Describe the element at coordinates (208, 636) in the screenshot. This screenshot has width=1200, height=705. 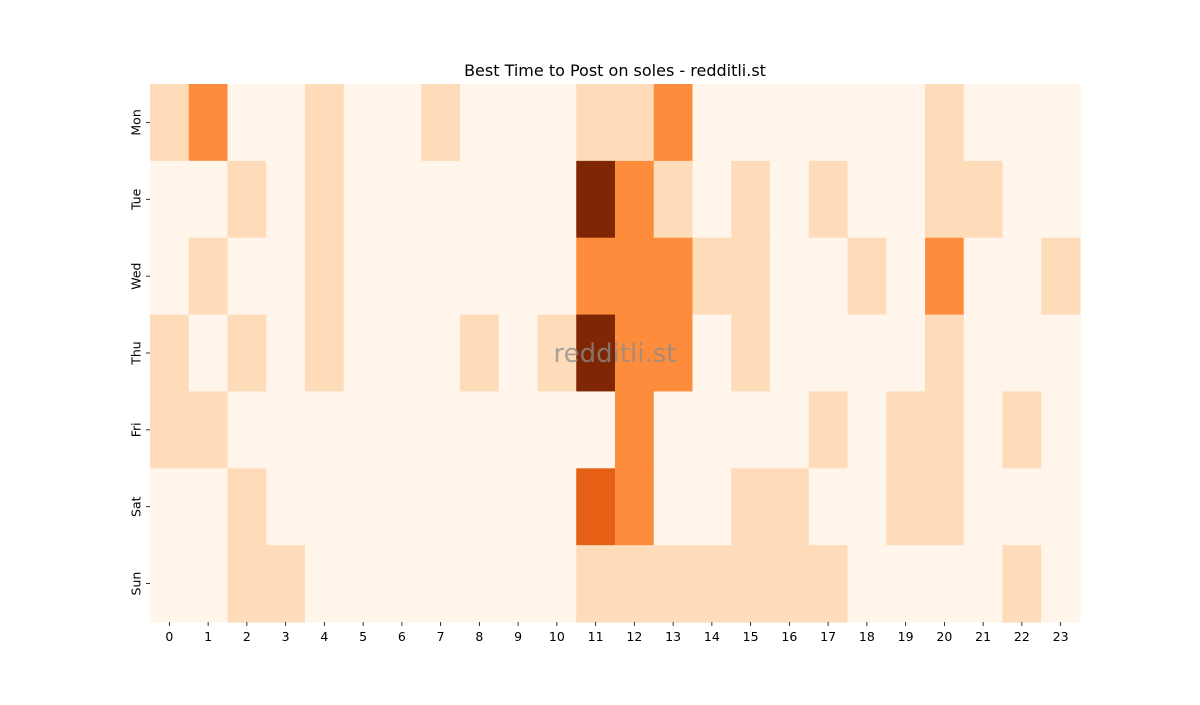
I see `x-tick-label: 1` at that location.